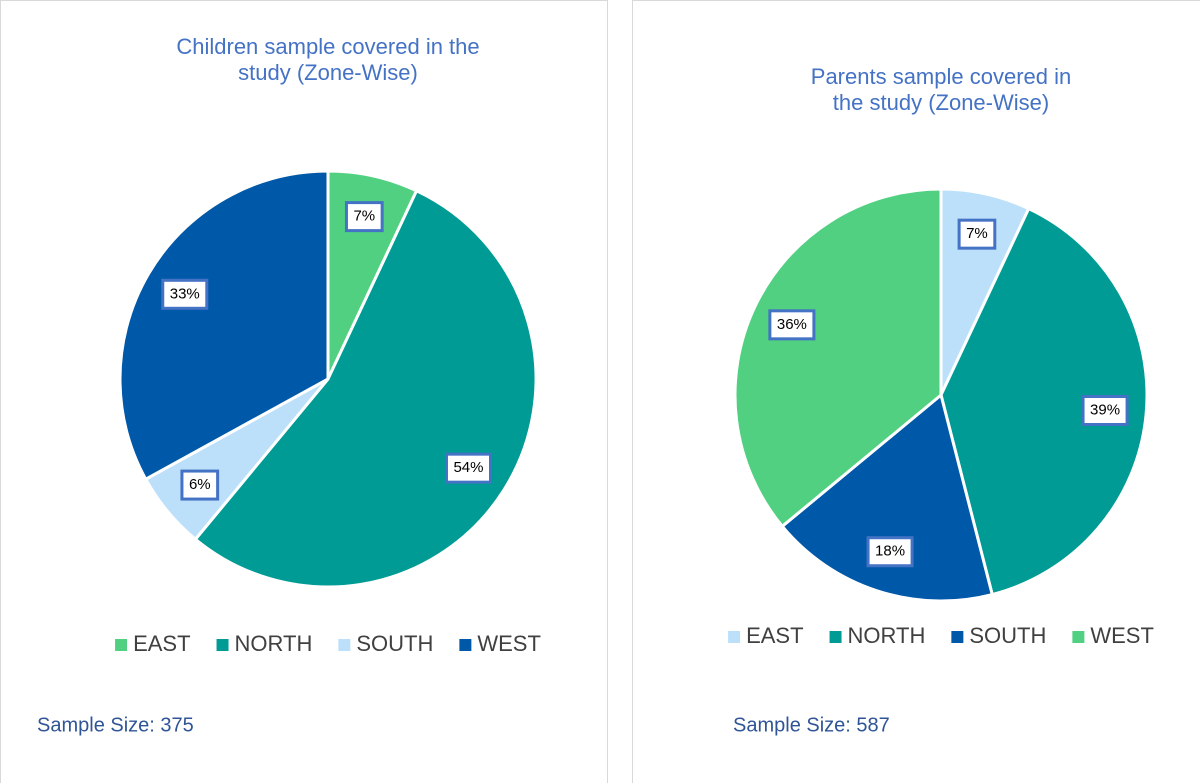 The image size is (1200, 783). Describe the element at coordinates (811, 725) in the screenshot. I see `annotation: Sample Size: 587` at that location.